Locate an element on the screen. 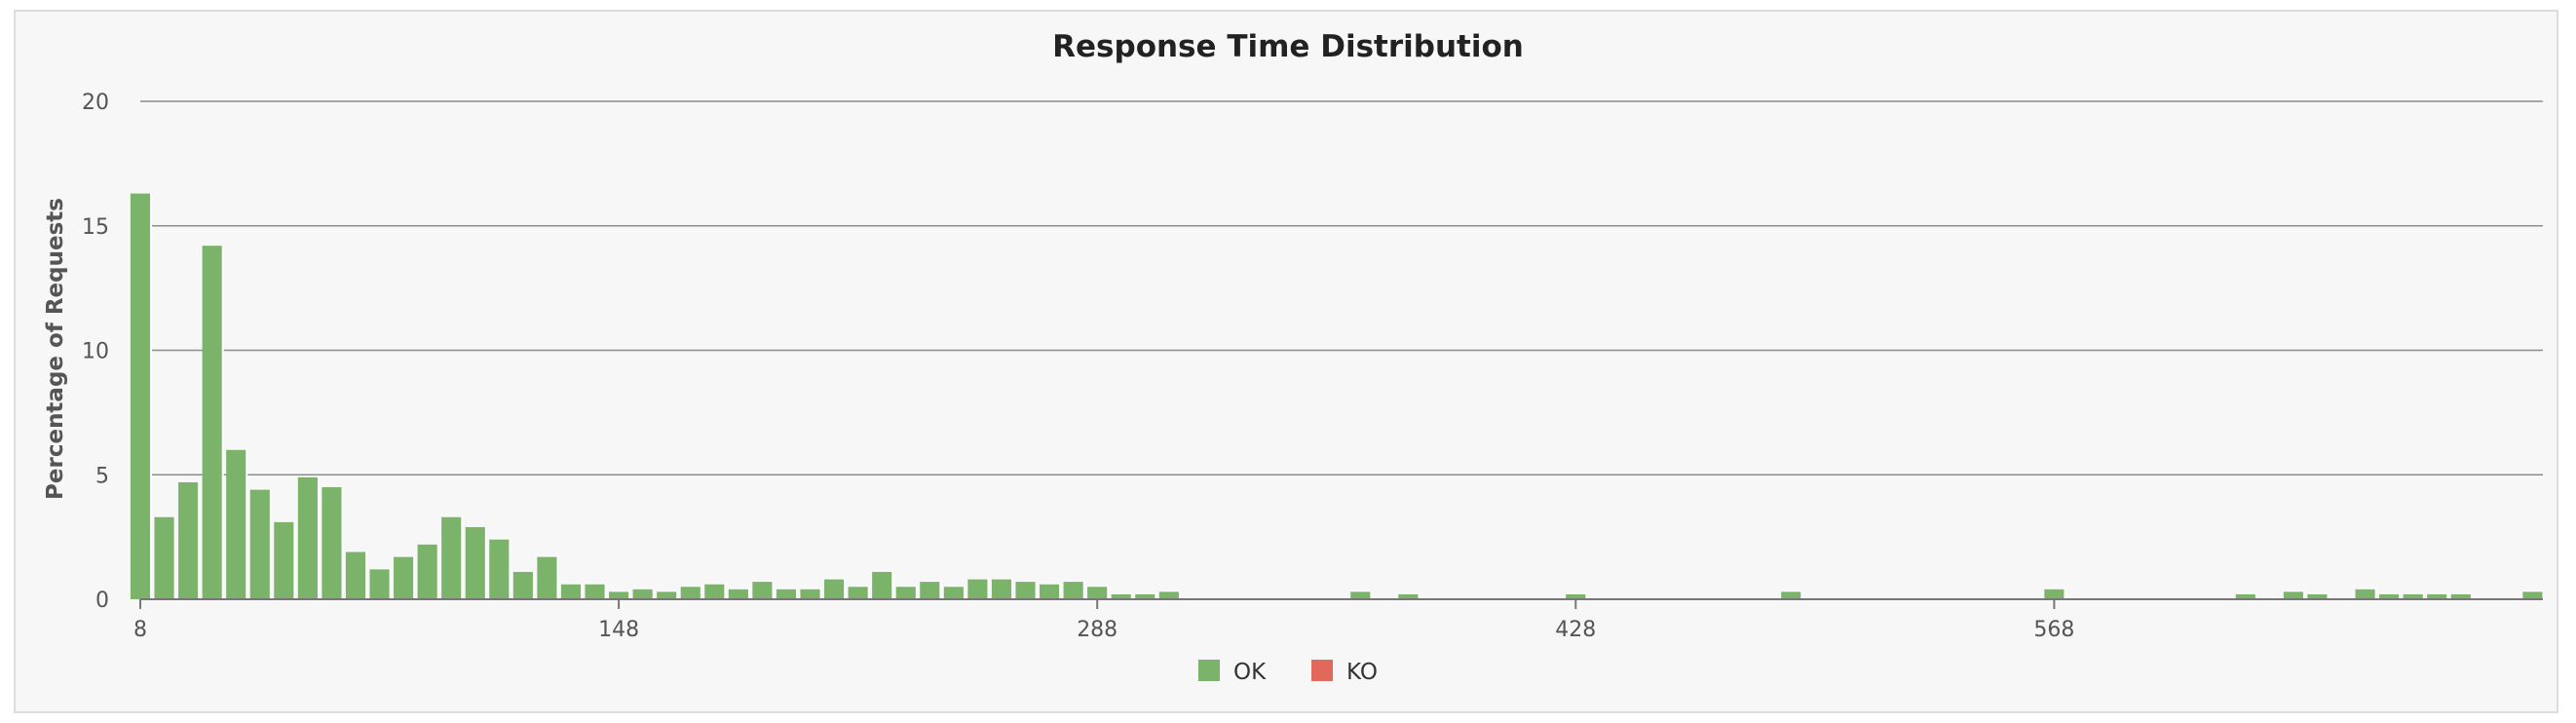 Image resolution: width=2576 pixels, height=723 pixels. legend-item-ok: OK is located at coordinates (1232, 672).